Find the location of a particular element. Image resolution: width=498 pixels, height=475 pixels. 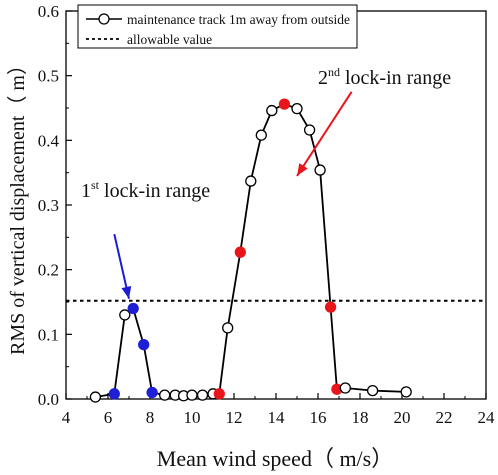

x-tick-label: 8 is located at coordinates (150, 417).